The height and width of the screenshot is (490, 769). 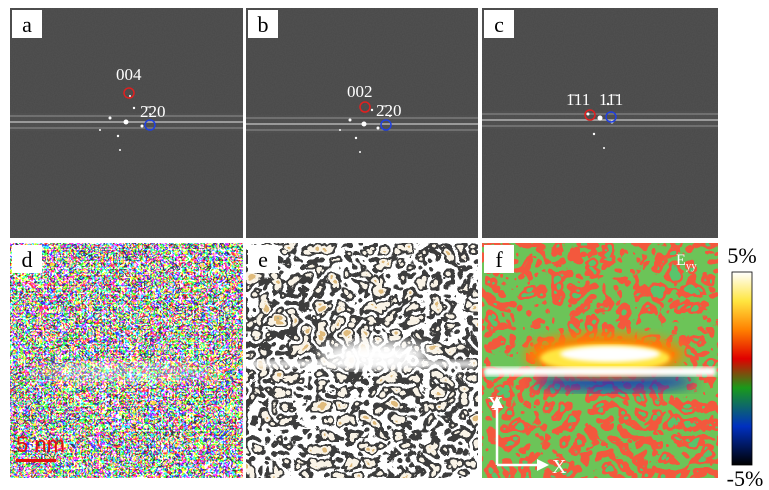 What do you see at coordinates (360, 91) in the screenshot?
I see `annotation: 002` at bounding box center [360, 91].